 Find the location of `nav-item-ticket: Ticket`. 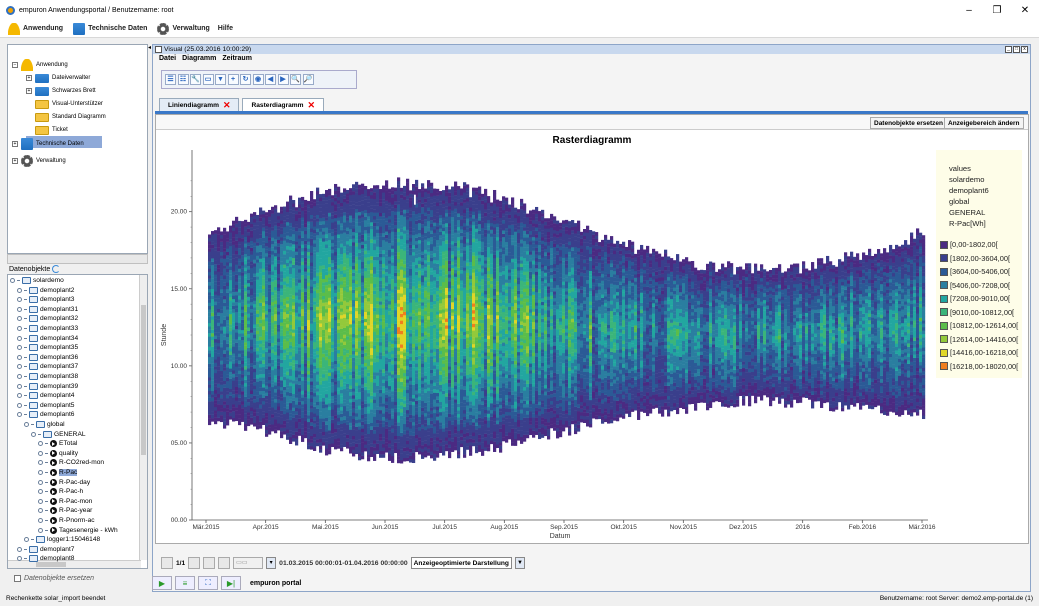

nav-item-ticket: Ticket is located at coordinates (47, 130).